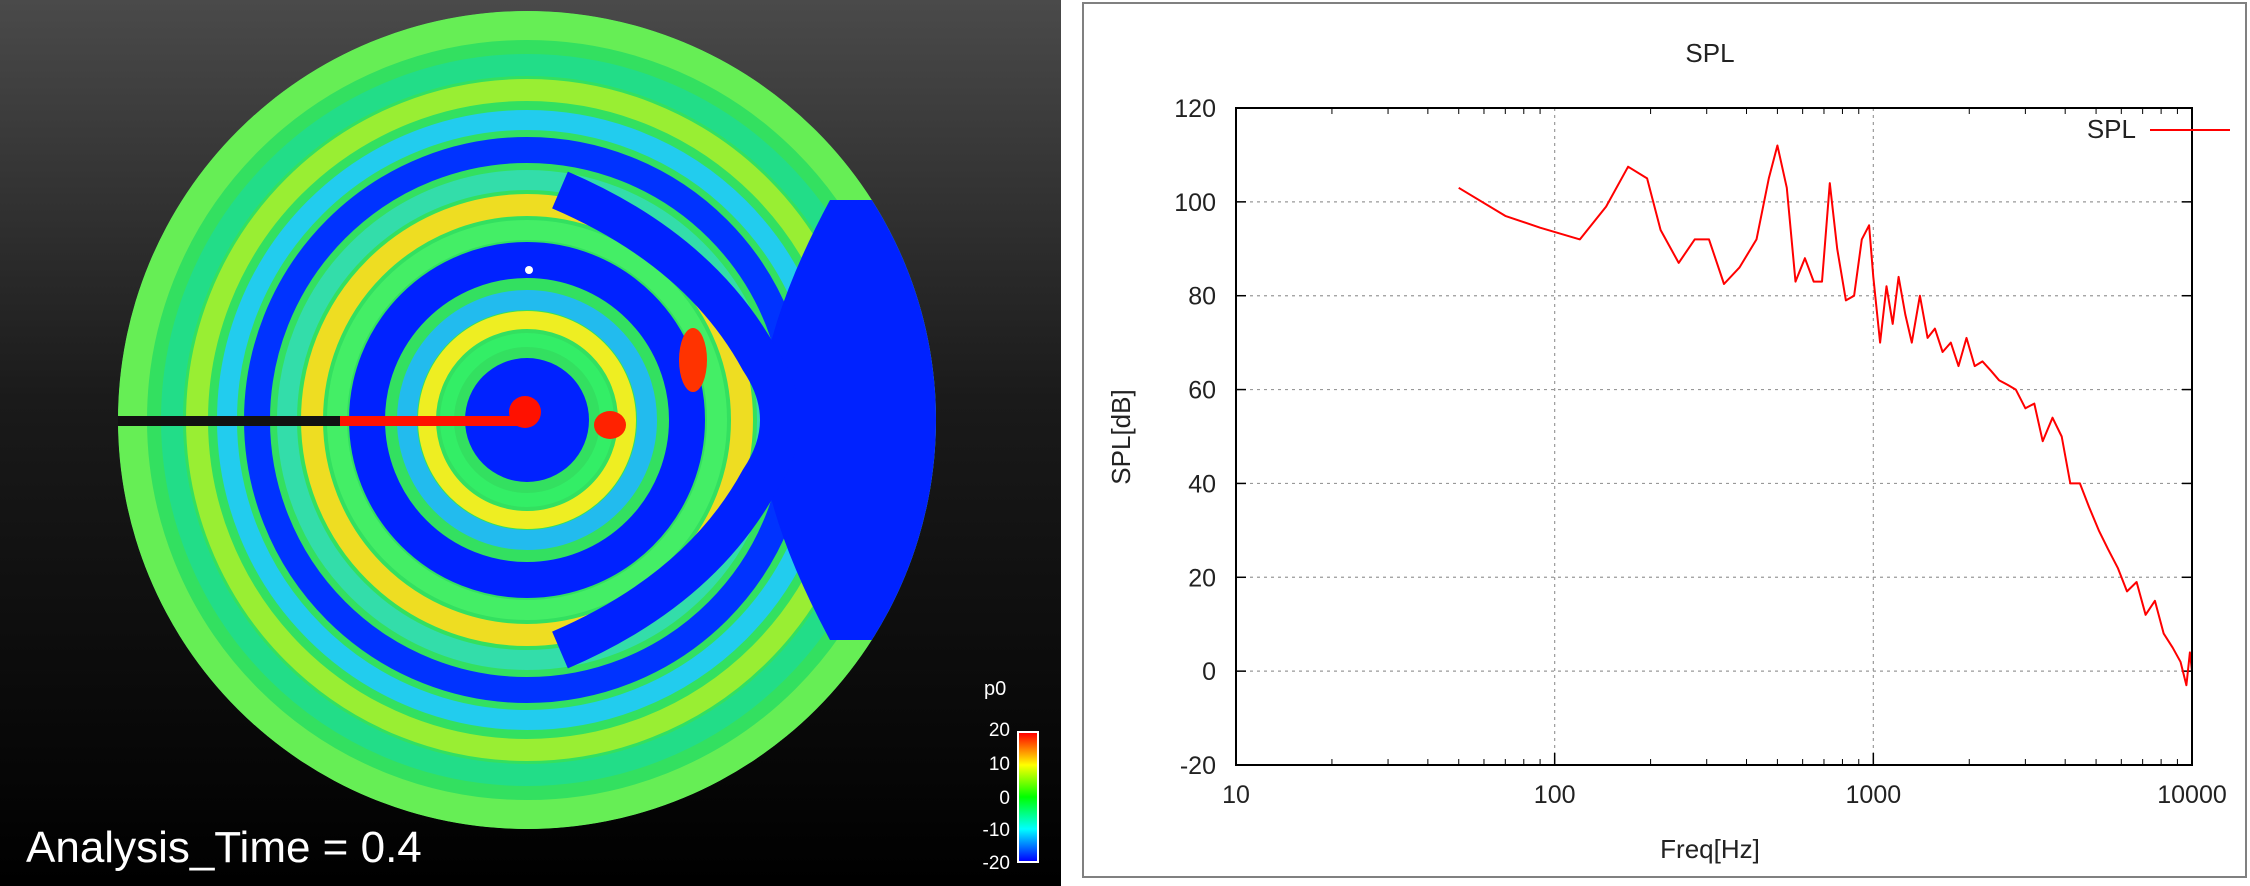 The width and height of the screenshot is (2250, 886). I want to click on y-axis-label: SPL[dB], so click(1121, 436).